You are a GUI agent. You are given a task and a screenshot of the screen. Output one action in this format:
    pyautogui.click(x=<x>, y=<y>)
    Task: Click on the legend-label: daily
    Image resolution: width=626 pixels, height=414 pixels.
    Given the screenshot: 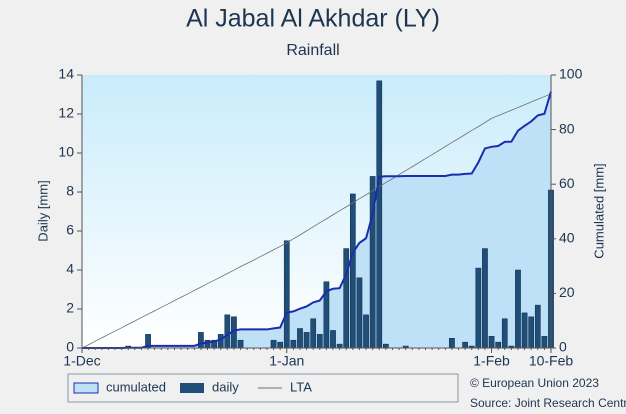 What is the action you would take?
    pyautogui.click(x=225, y=386)
    